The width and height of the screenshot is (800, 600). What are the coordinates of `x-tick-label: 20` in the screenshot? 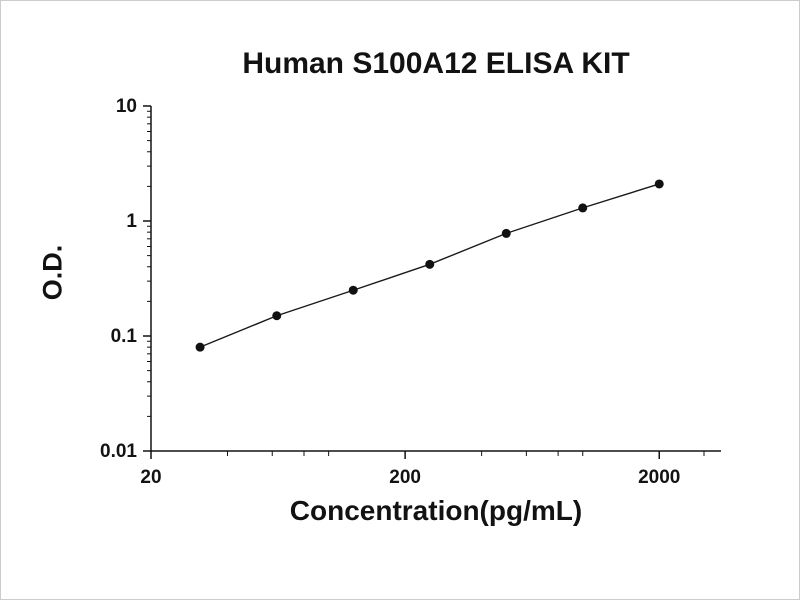 It's located at (150, 477).